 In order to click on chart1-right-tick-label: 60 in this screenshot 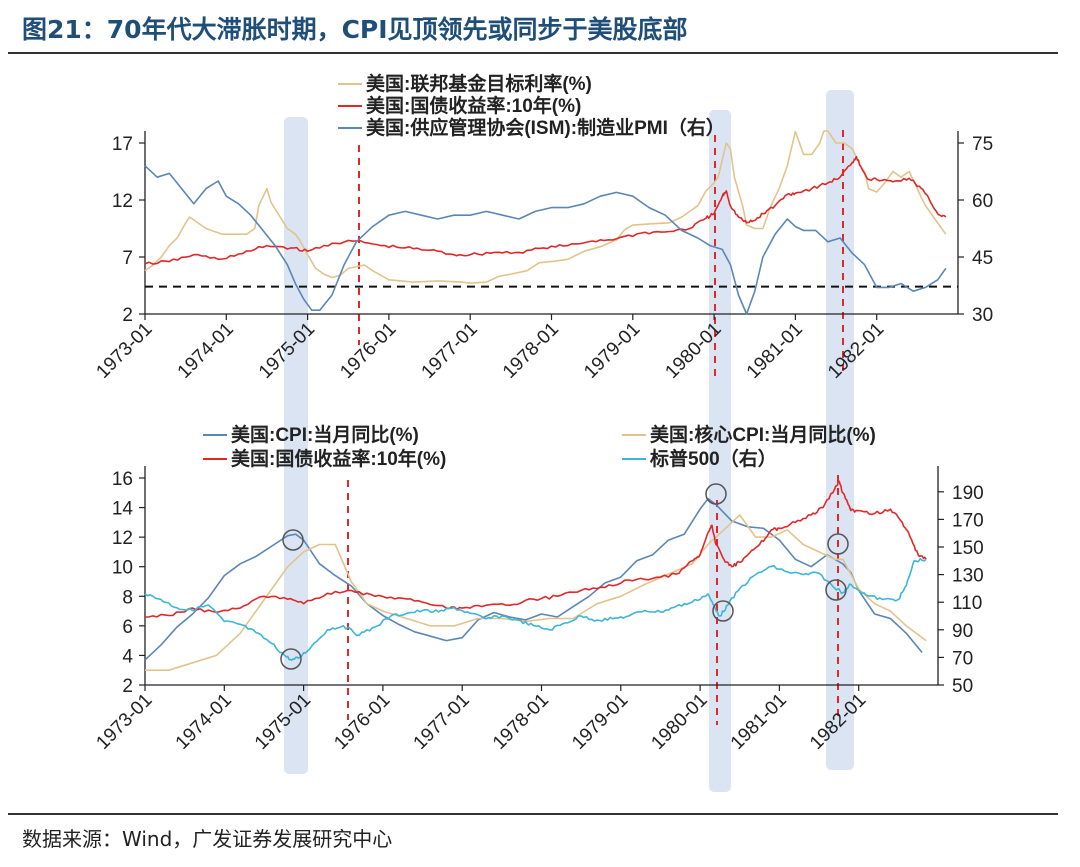, I will do `click(982, 201)`.